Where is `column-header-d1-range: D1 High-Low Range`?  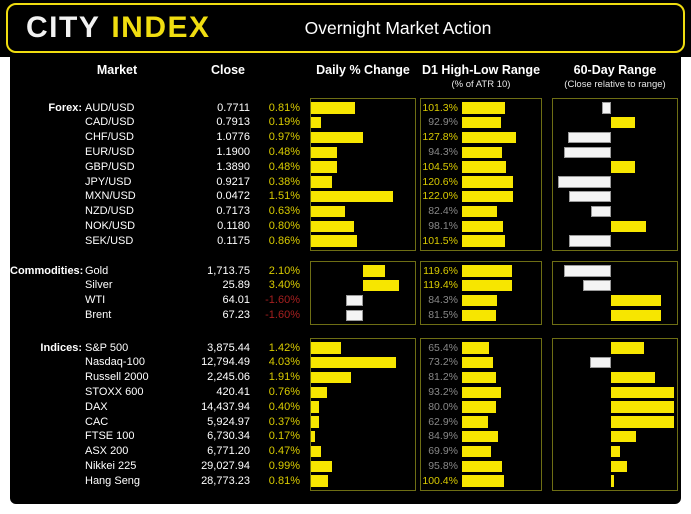 column-header-d1-range: D1 High-Low Range is located at coordinates (481, 70).